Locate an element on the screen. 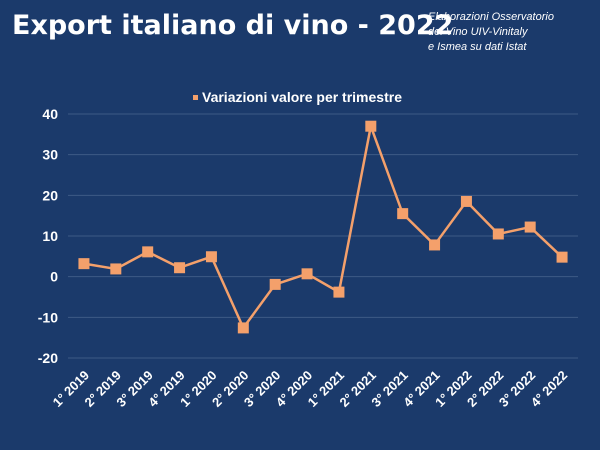  y-tick-label: 0 is located at coordinates (54, 277).